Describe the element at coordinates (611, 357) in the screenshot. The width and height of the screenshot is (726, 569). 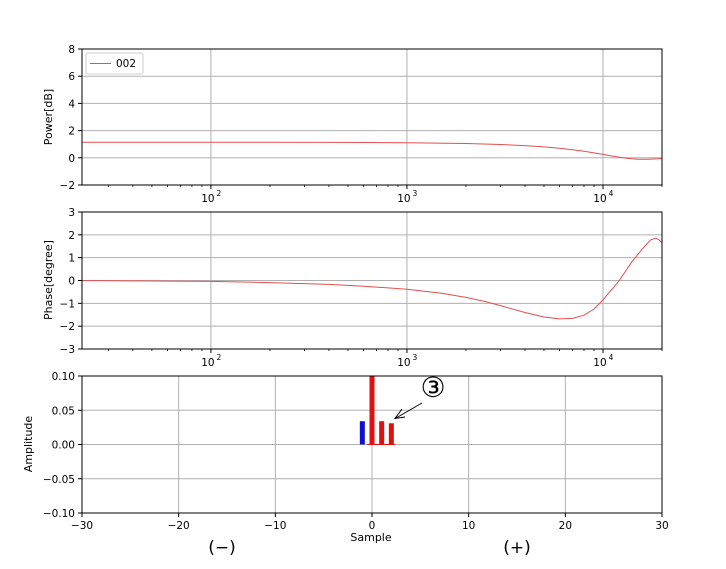
I see `phase-x-tick-exponent: 4` at that location.